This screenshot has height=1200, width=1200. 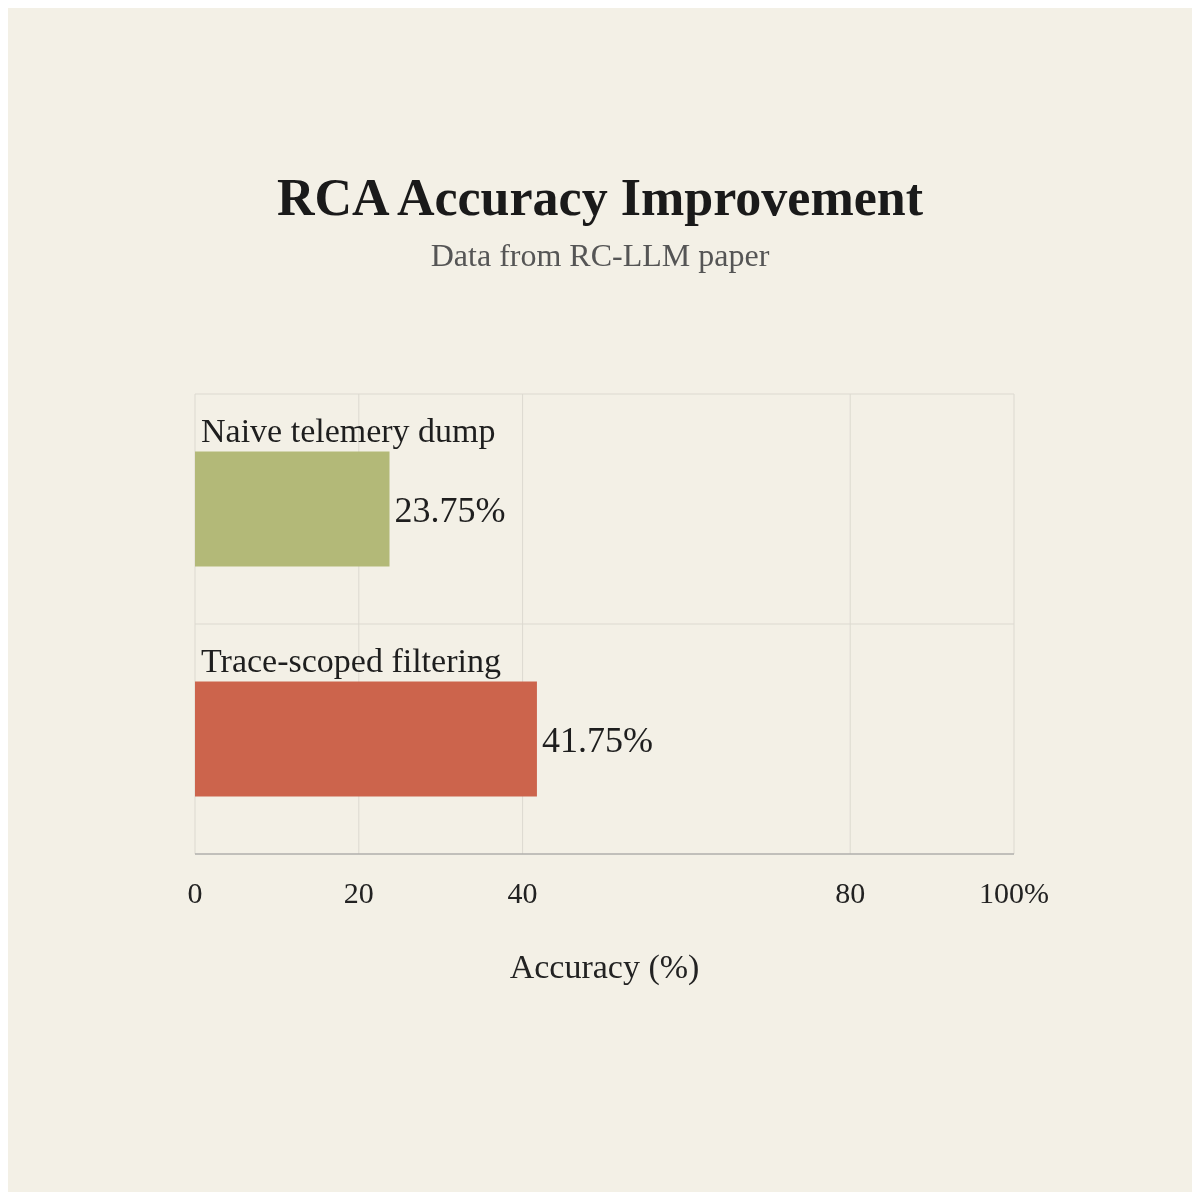 What do you see at coordinates (850, 893) in the screenshot?
I see `x-tick-label: 80` at bounding box center [850, 893].